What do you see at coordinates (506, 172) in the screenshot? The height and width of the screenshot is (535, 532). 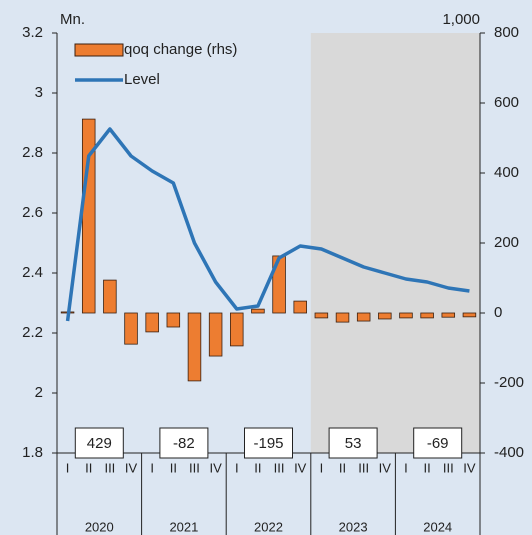 I see `y2-tick-label: 400` at bounding box center [506, 172].